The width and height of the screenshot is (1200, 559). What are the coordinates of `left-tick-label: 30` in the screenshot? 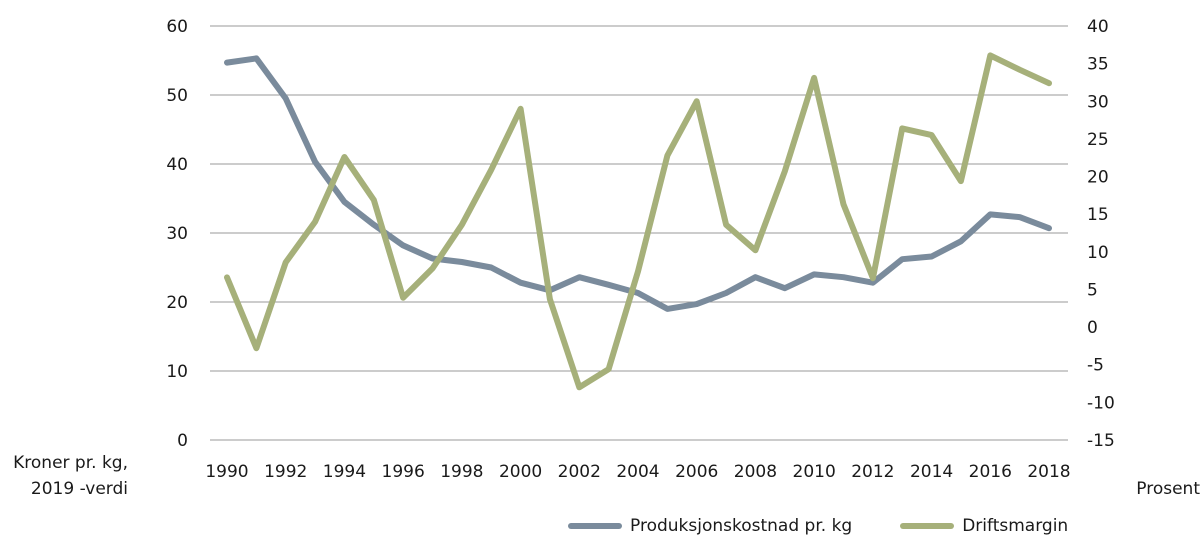 It's located at (177, 234).